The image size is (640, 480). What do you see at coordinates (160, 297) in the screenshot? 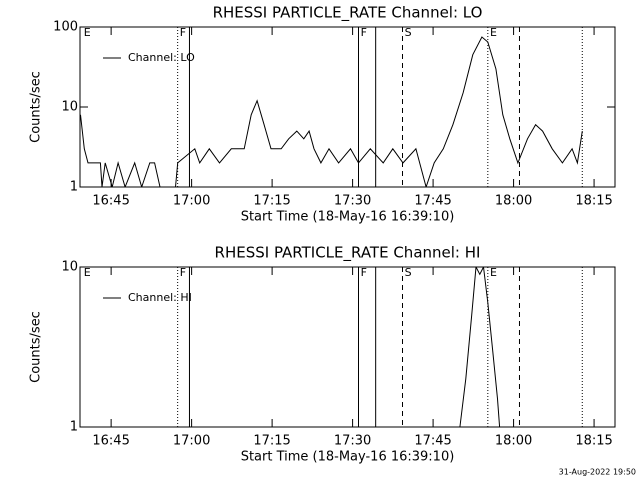
I see `legend-label: Channel: HI` at bounding box center [160, 297].